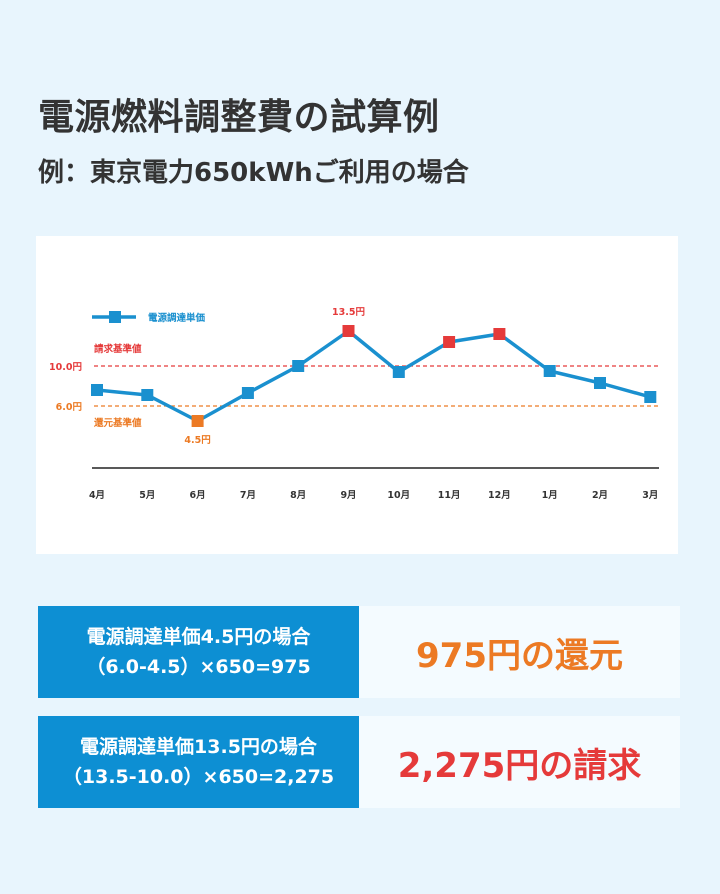 The height and width of the screenshot is (894, 720). Describe the element at coordinates (519, 652) in the screenshot. I see `refund-example-result: 975円の還元` at that location.